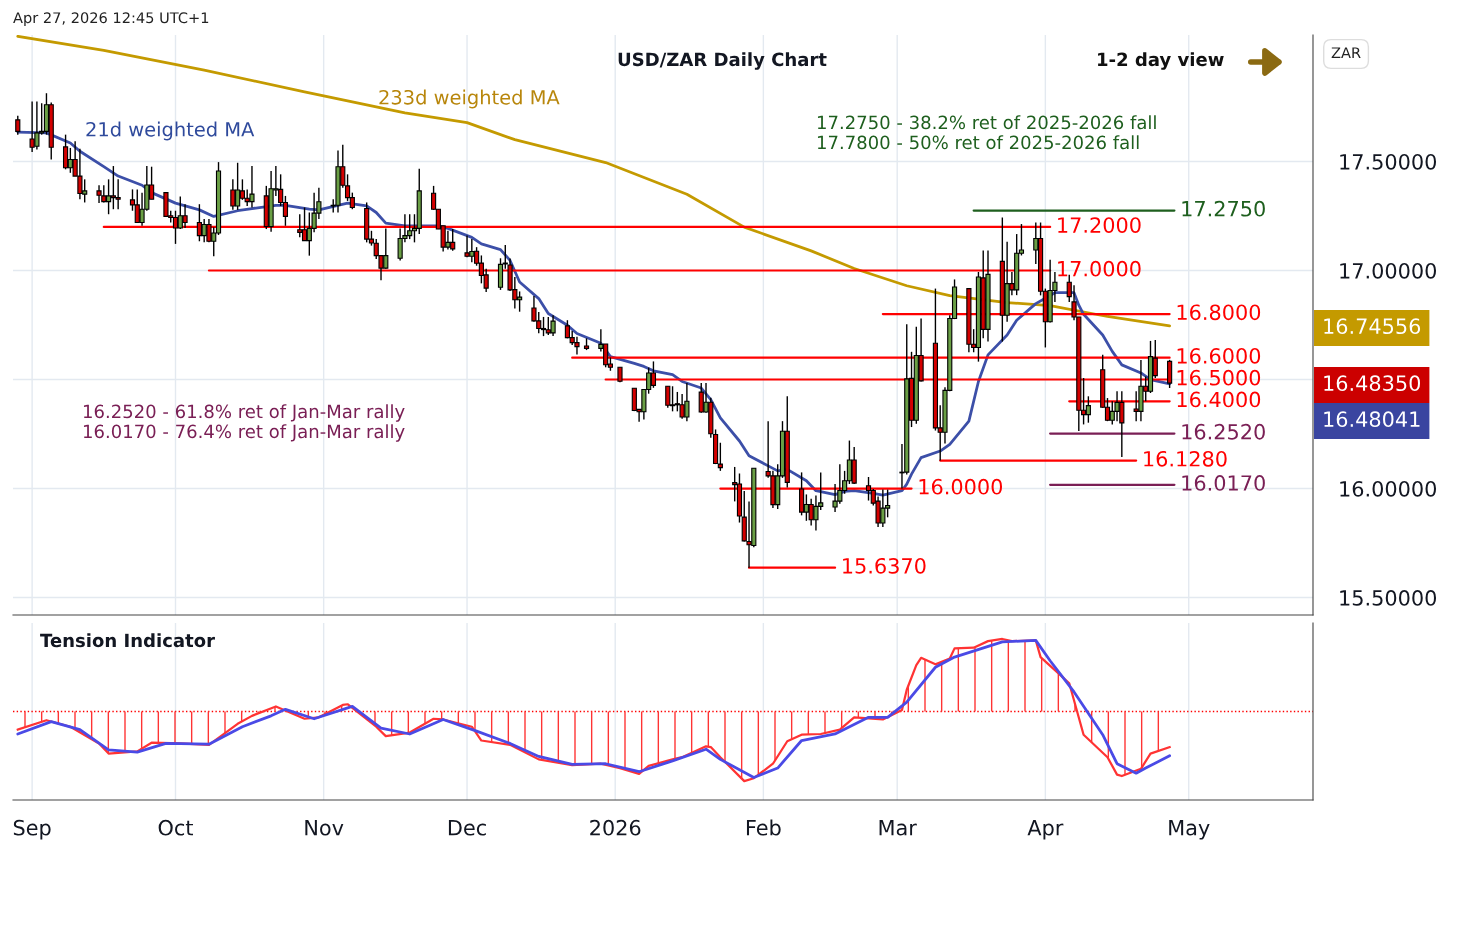 The image size is (1474, 930). I want to click on annotation: 17.7800 - 50% ret of 2025-2026 fall, so click(978, 142).